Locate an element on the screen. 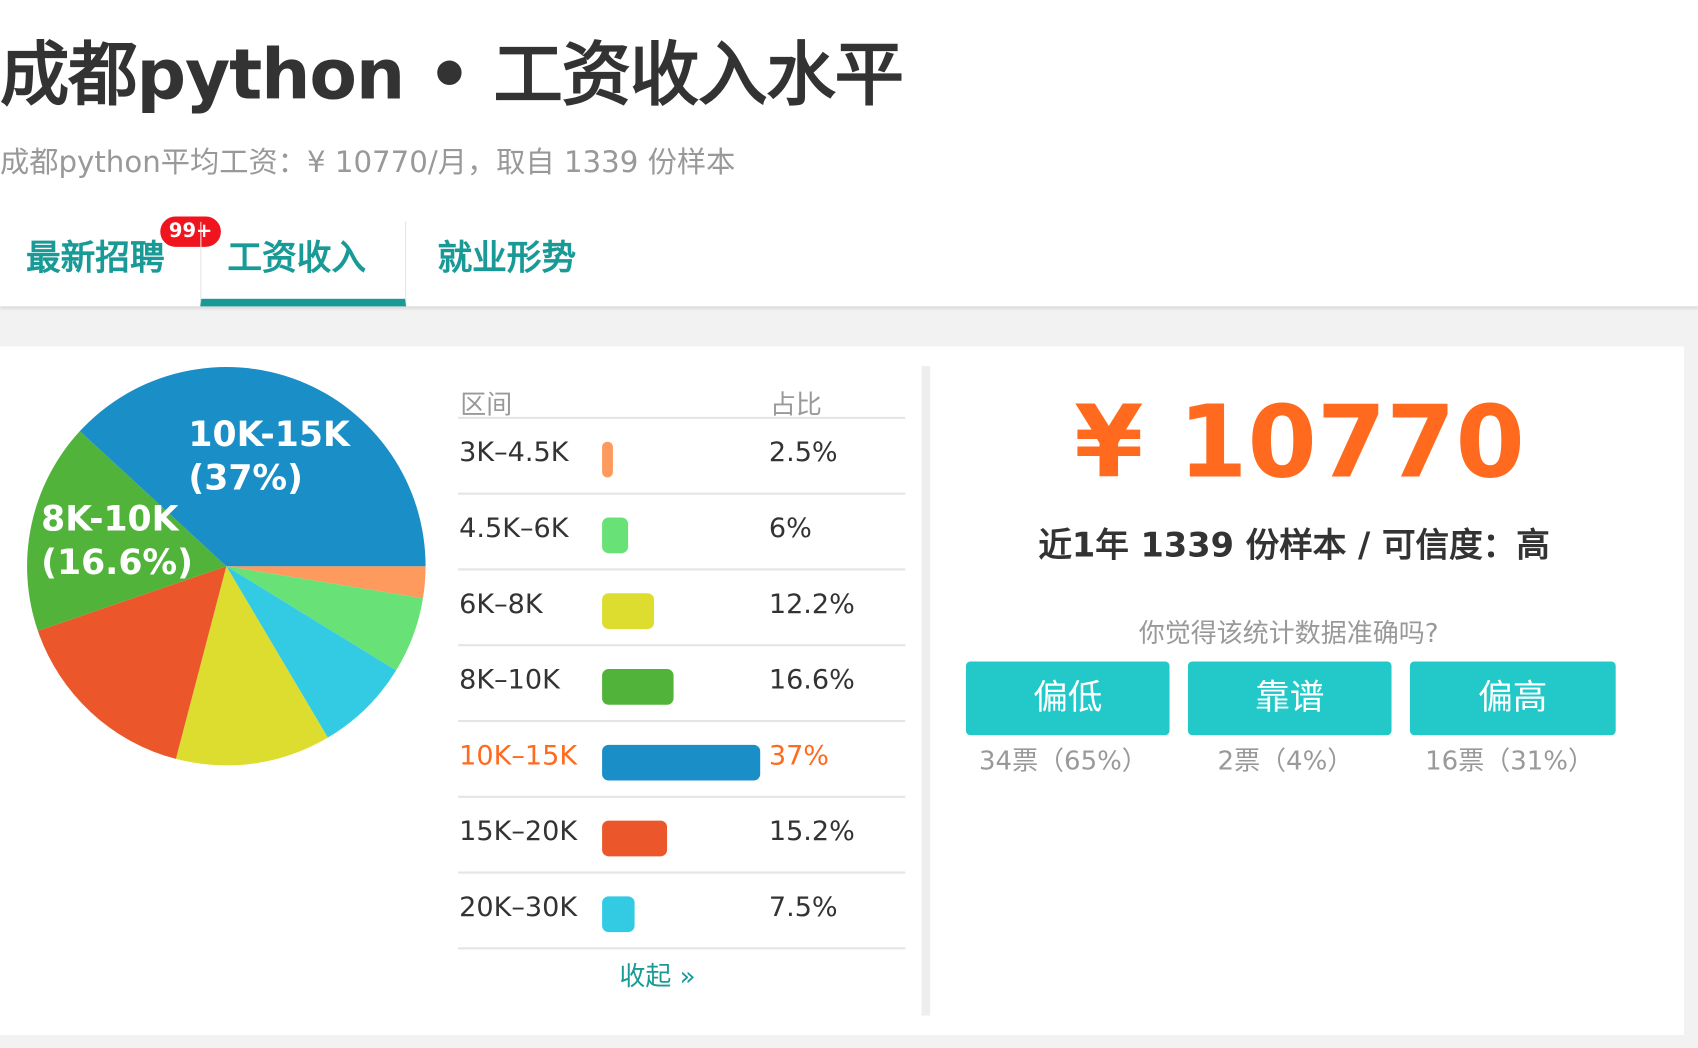 This screenshot has width=1698, height=1048. sample-info: 近1年 1339 份样本 / 可信度：高 is located at coordinates (1294, 546).